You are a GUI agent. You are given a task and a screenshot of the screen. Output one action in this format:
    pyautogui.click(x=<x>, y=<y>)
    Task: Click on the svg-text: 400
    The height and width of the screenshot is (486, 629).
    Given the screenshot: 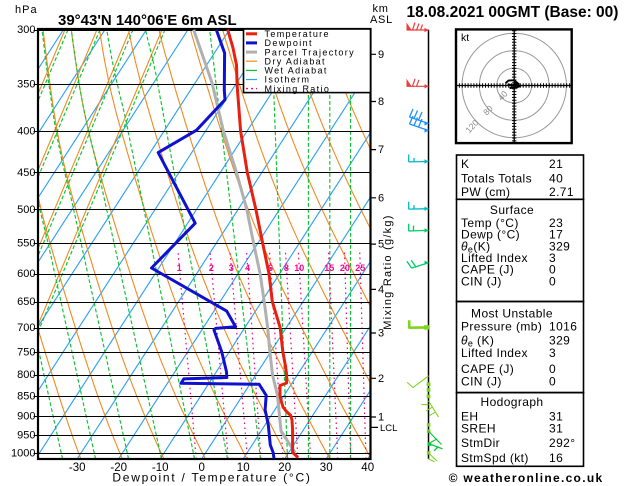 What is the action you would take?
    pyautogui.click(x=26, y=131)
    